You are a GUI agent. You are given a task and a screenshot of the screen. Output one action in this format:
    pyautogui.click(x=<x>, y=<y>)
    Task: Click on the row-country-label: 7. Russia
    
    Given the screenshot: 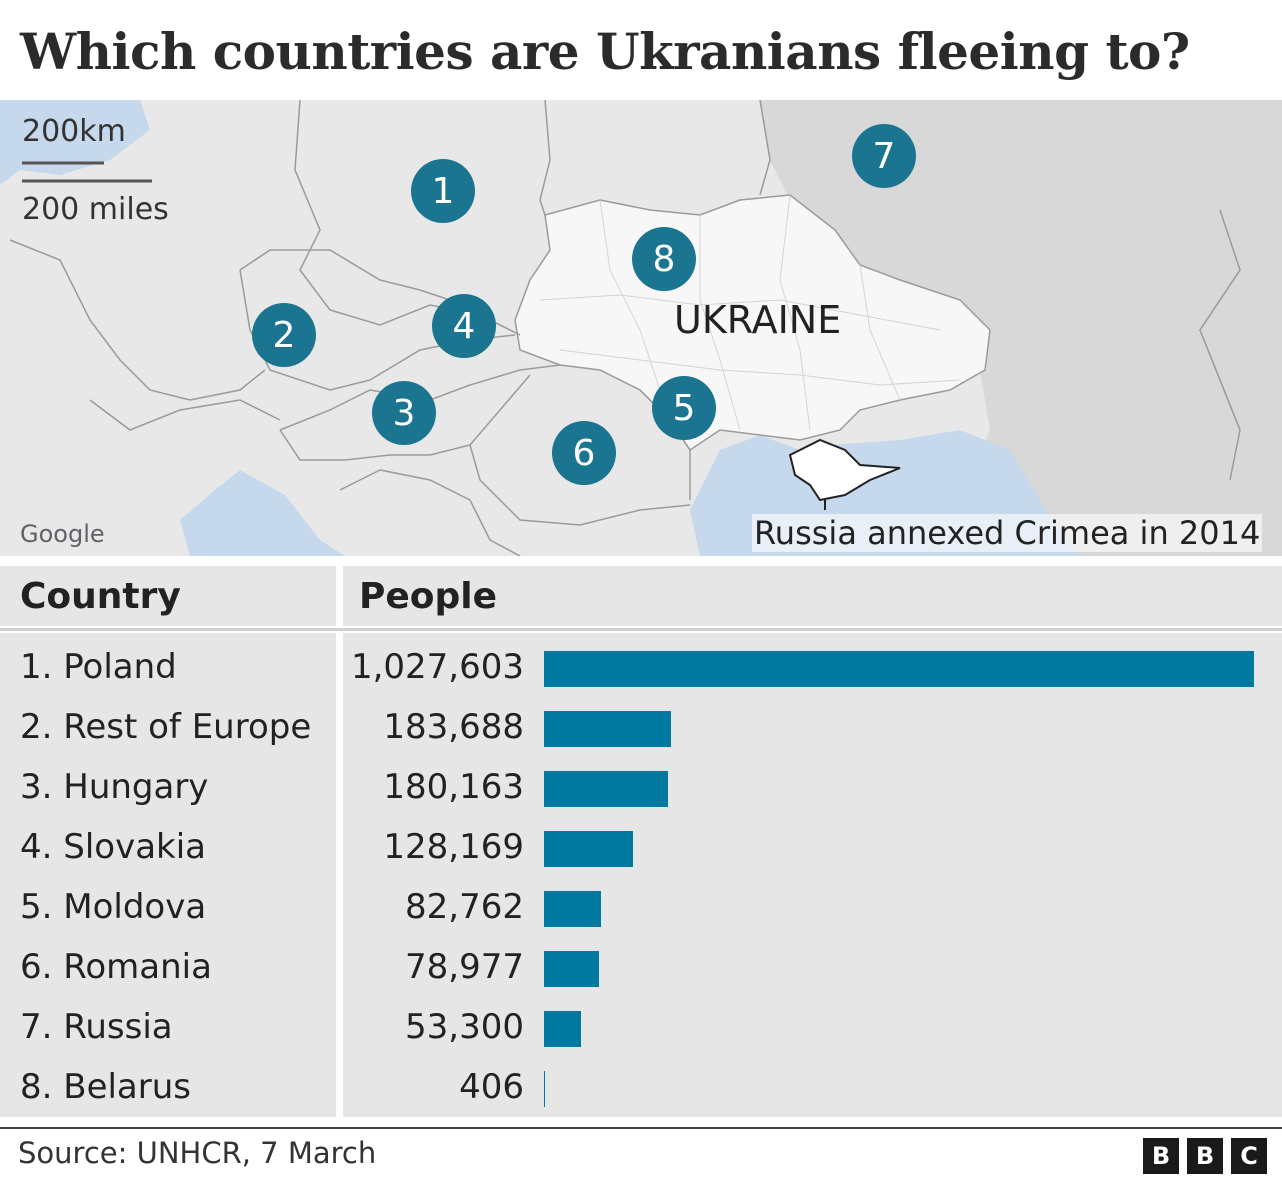 What is the action you would take?
    pyautogui.click(x=96, y=1027)
    